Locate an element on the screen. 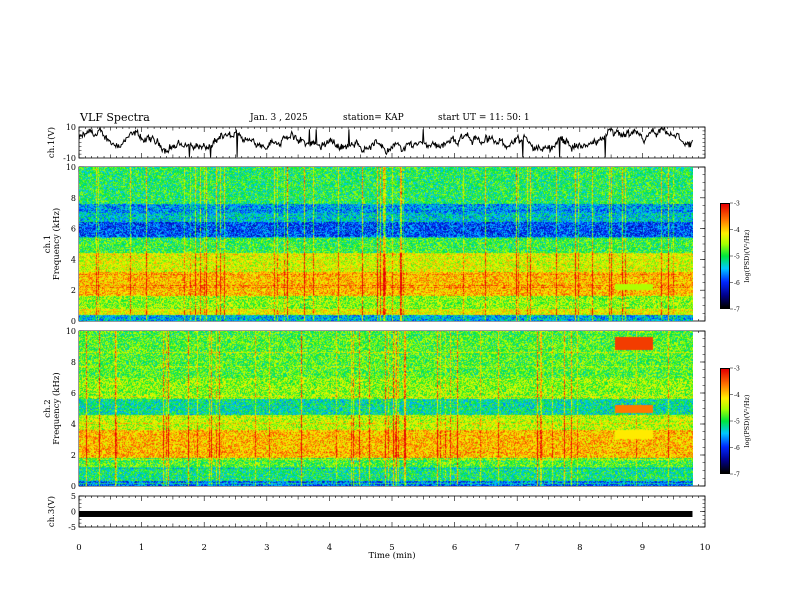 Image resolution: width=792 pixels, height=612 pixels. ch2-colorbar is located at coordinates (725, 421).